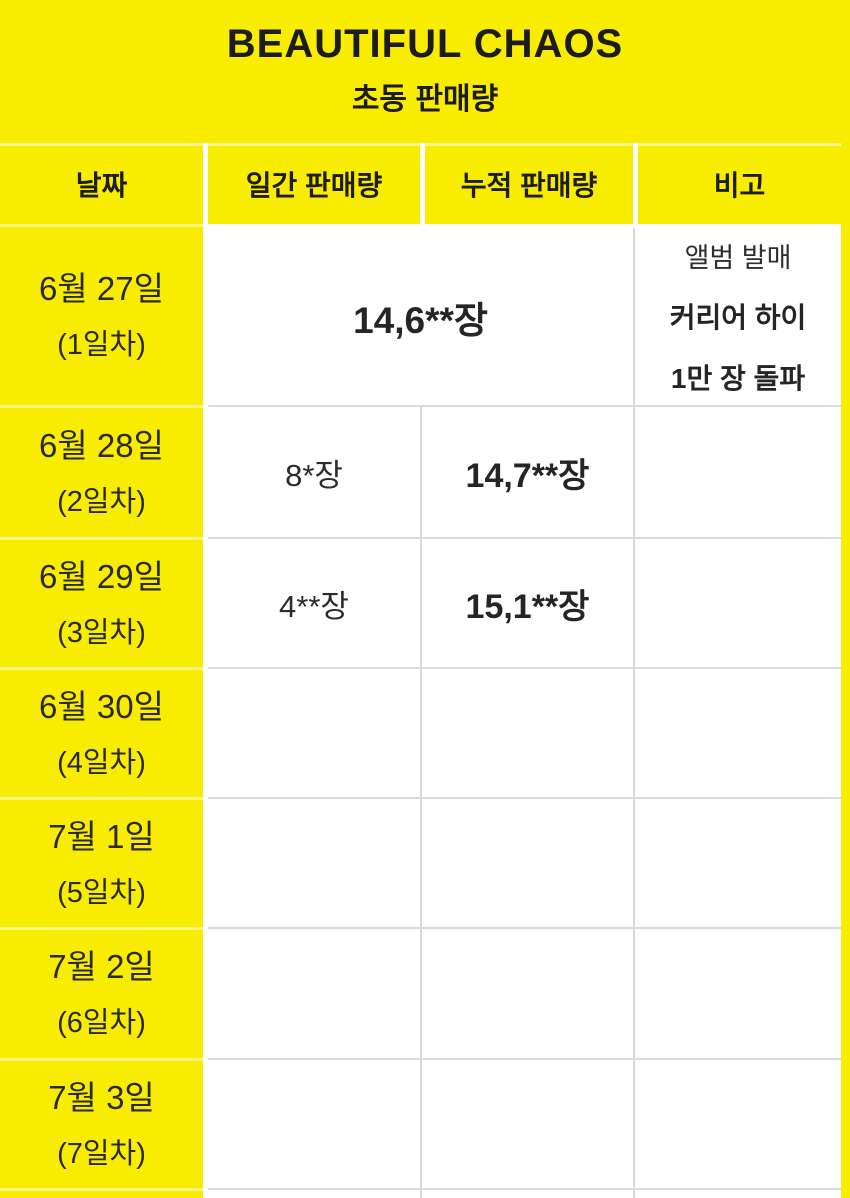 The height and width of the screenshot is (1198, 850). Describe the element at coordinates (738, 378) in the screenshot. I see `note-line: 1만 장 돌파` at that location.